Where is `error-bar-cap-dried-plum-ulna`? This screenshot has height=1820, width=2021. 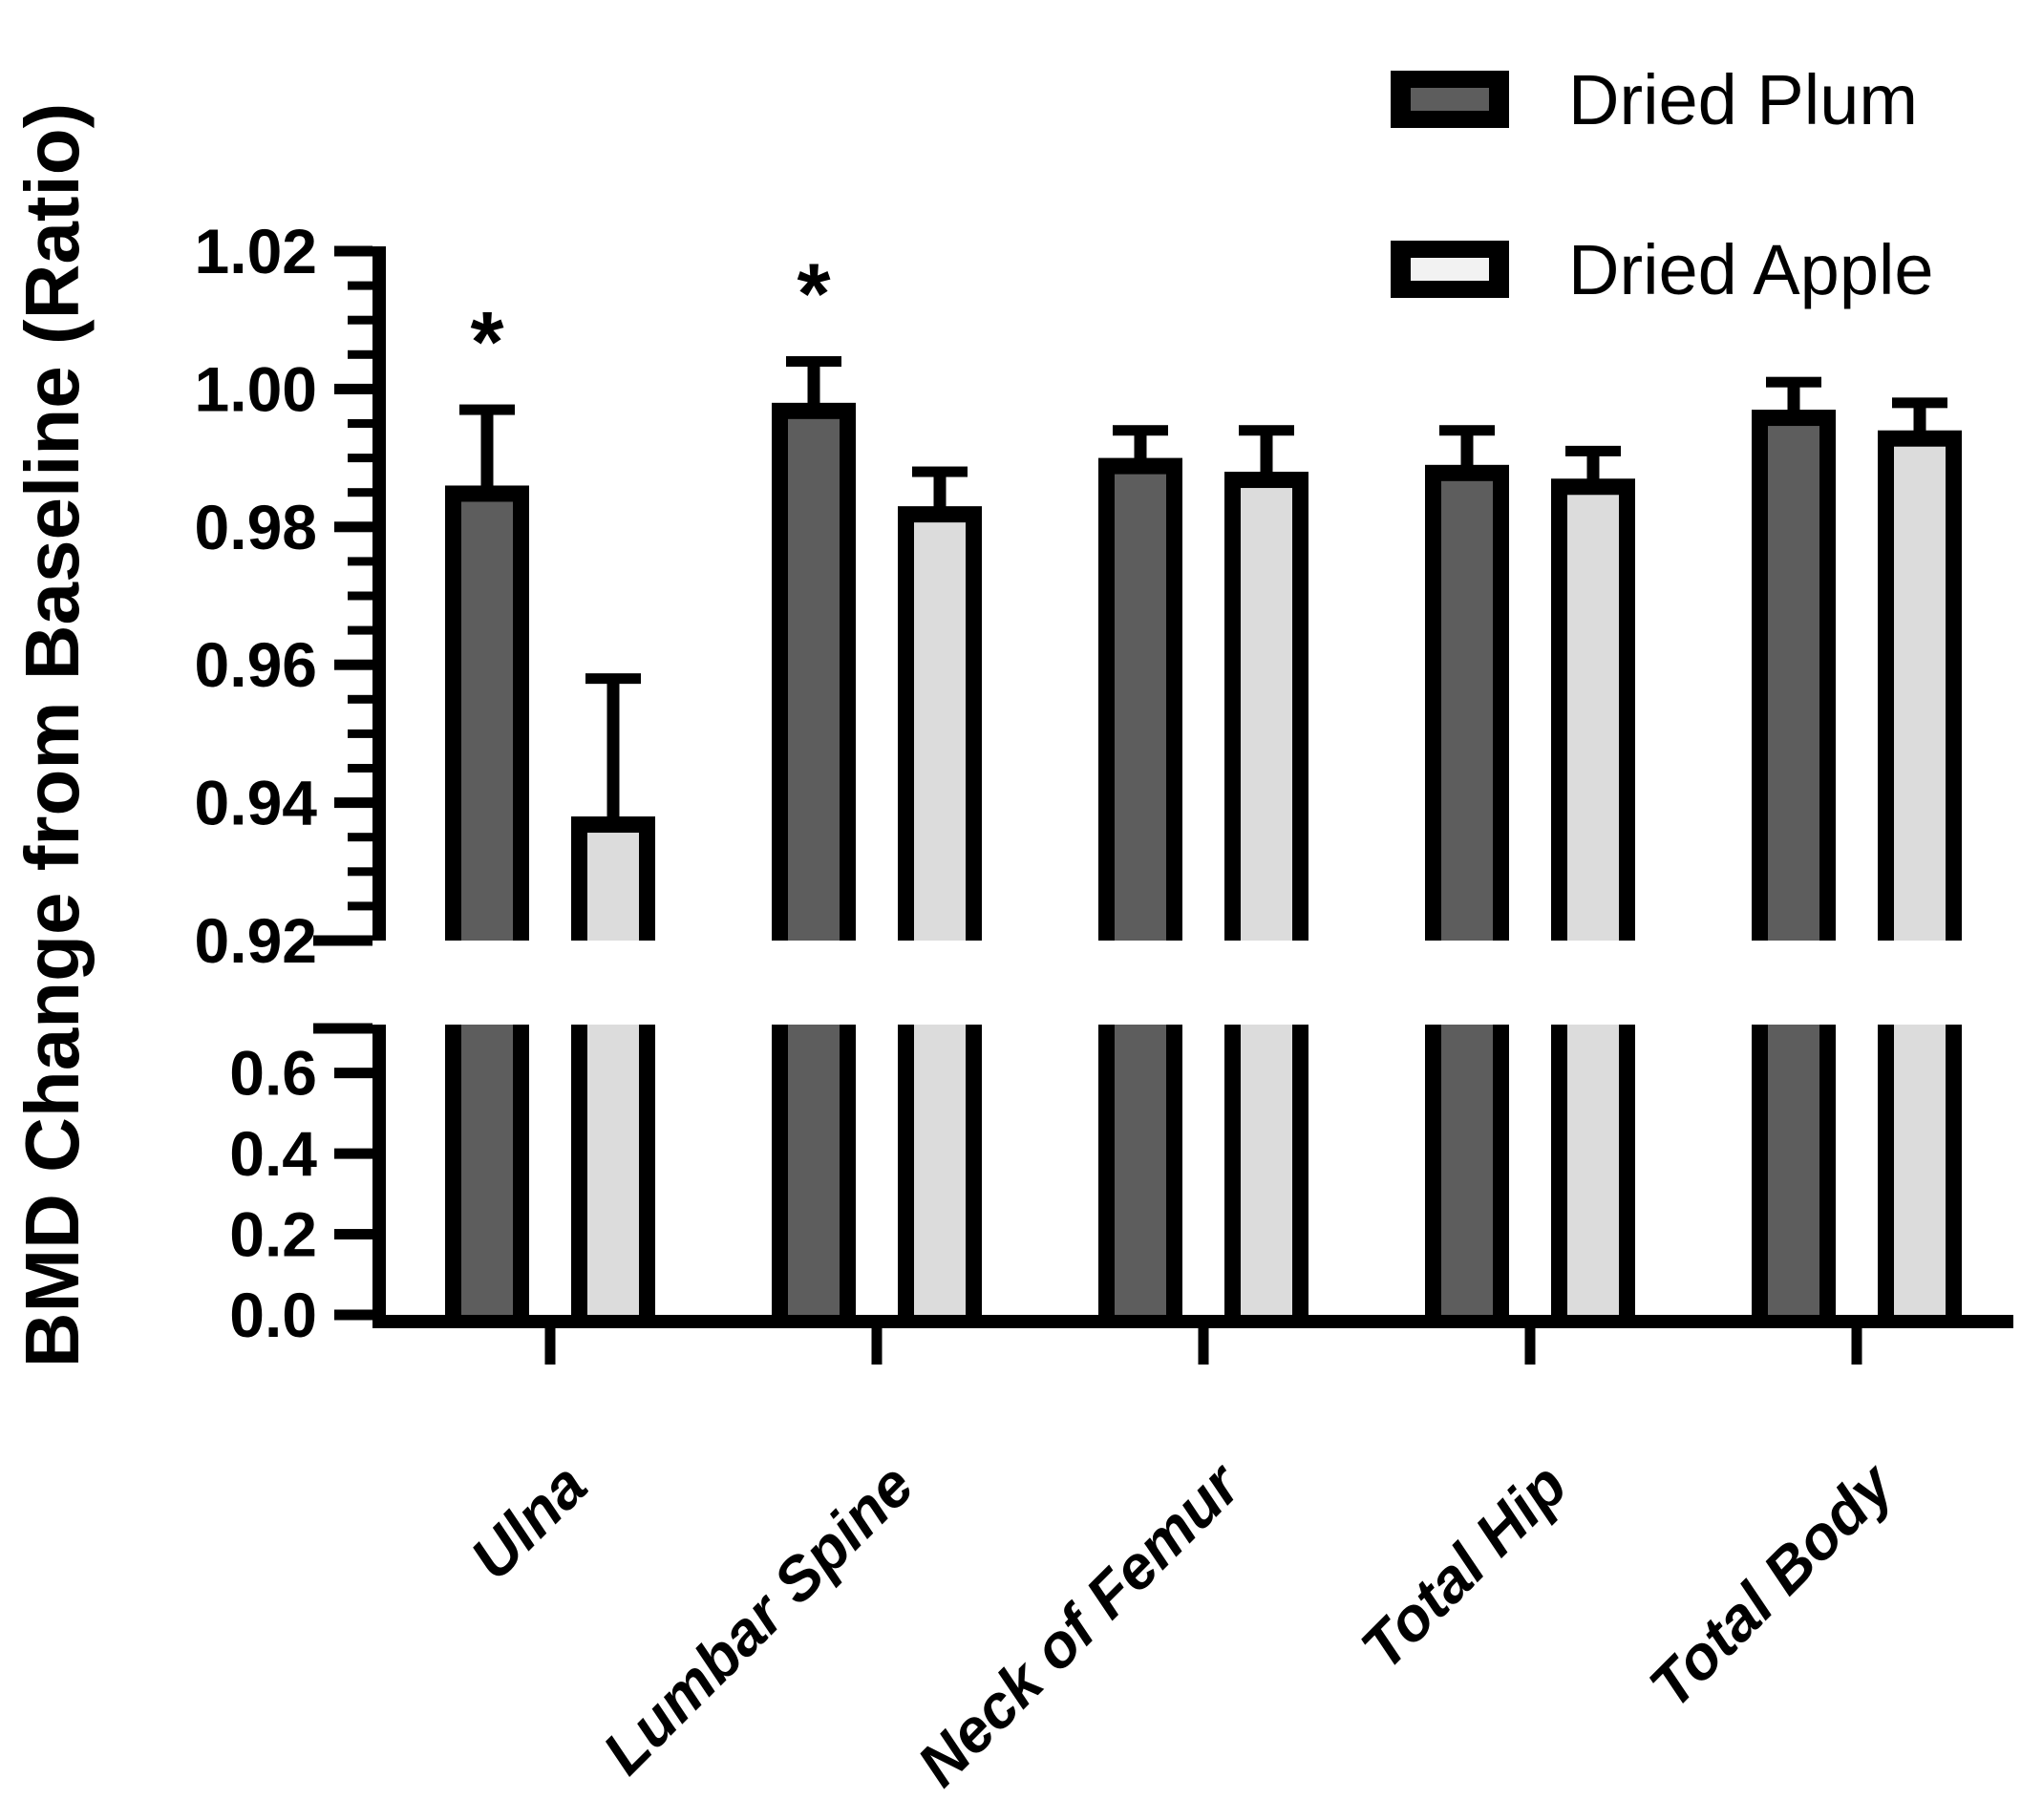 error-bar-cap-dried-plum-ulna is located at coordinates (487, 409).